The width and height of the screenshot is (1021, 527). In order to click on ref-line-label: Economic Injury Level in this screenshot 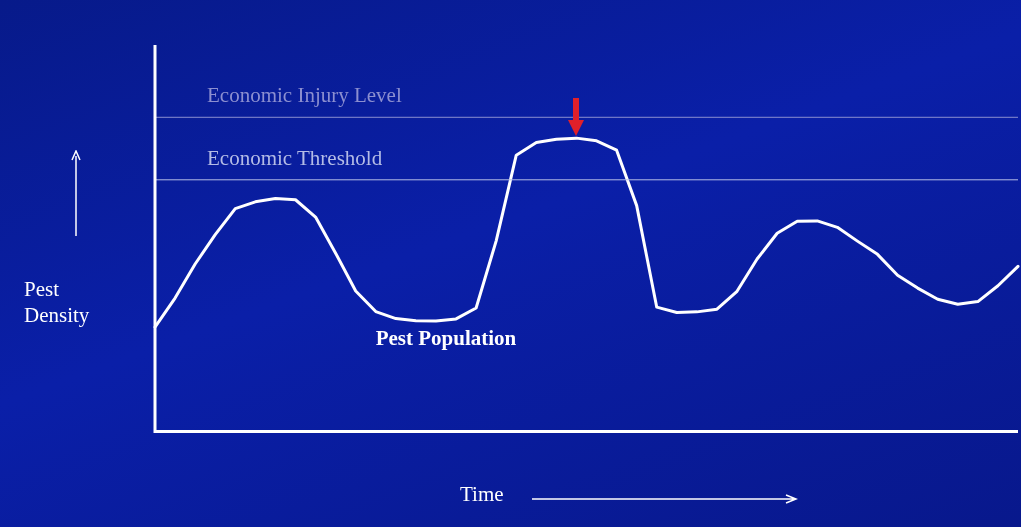, I will do `click(304, 95)`.